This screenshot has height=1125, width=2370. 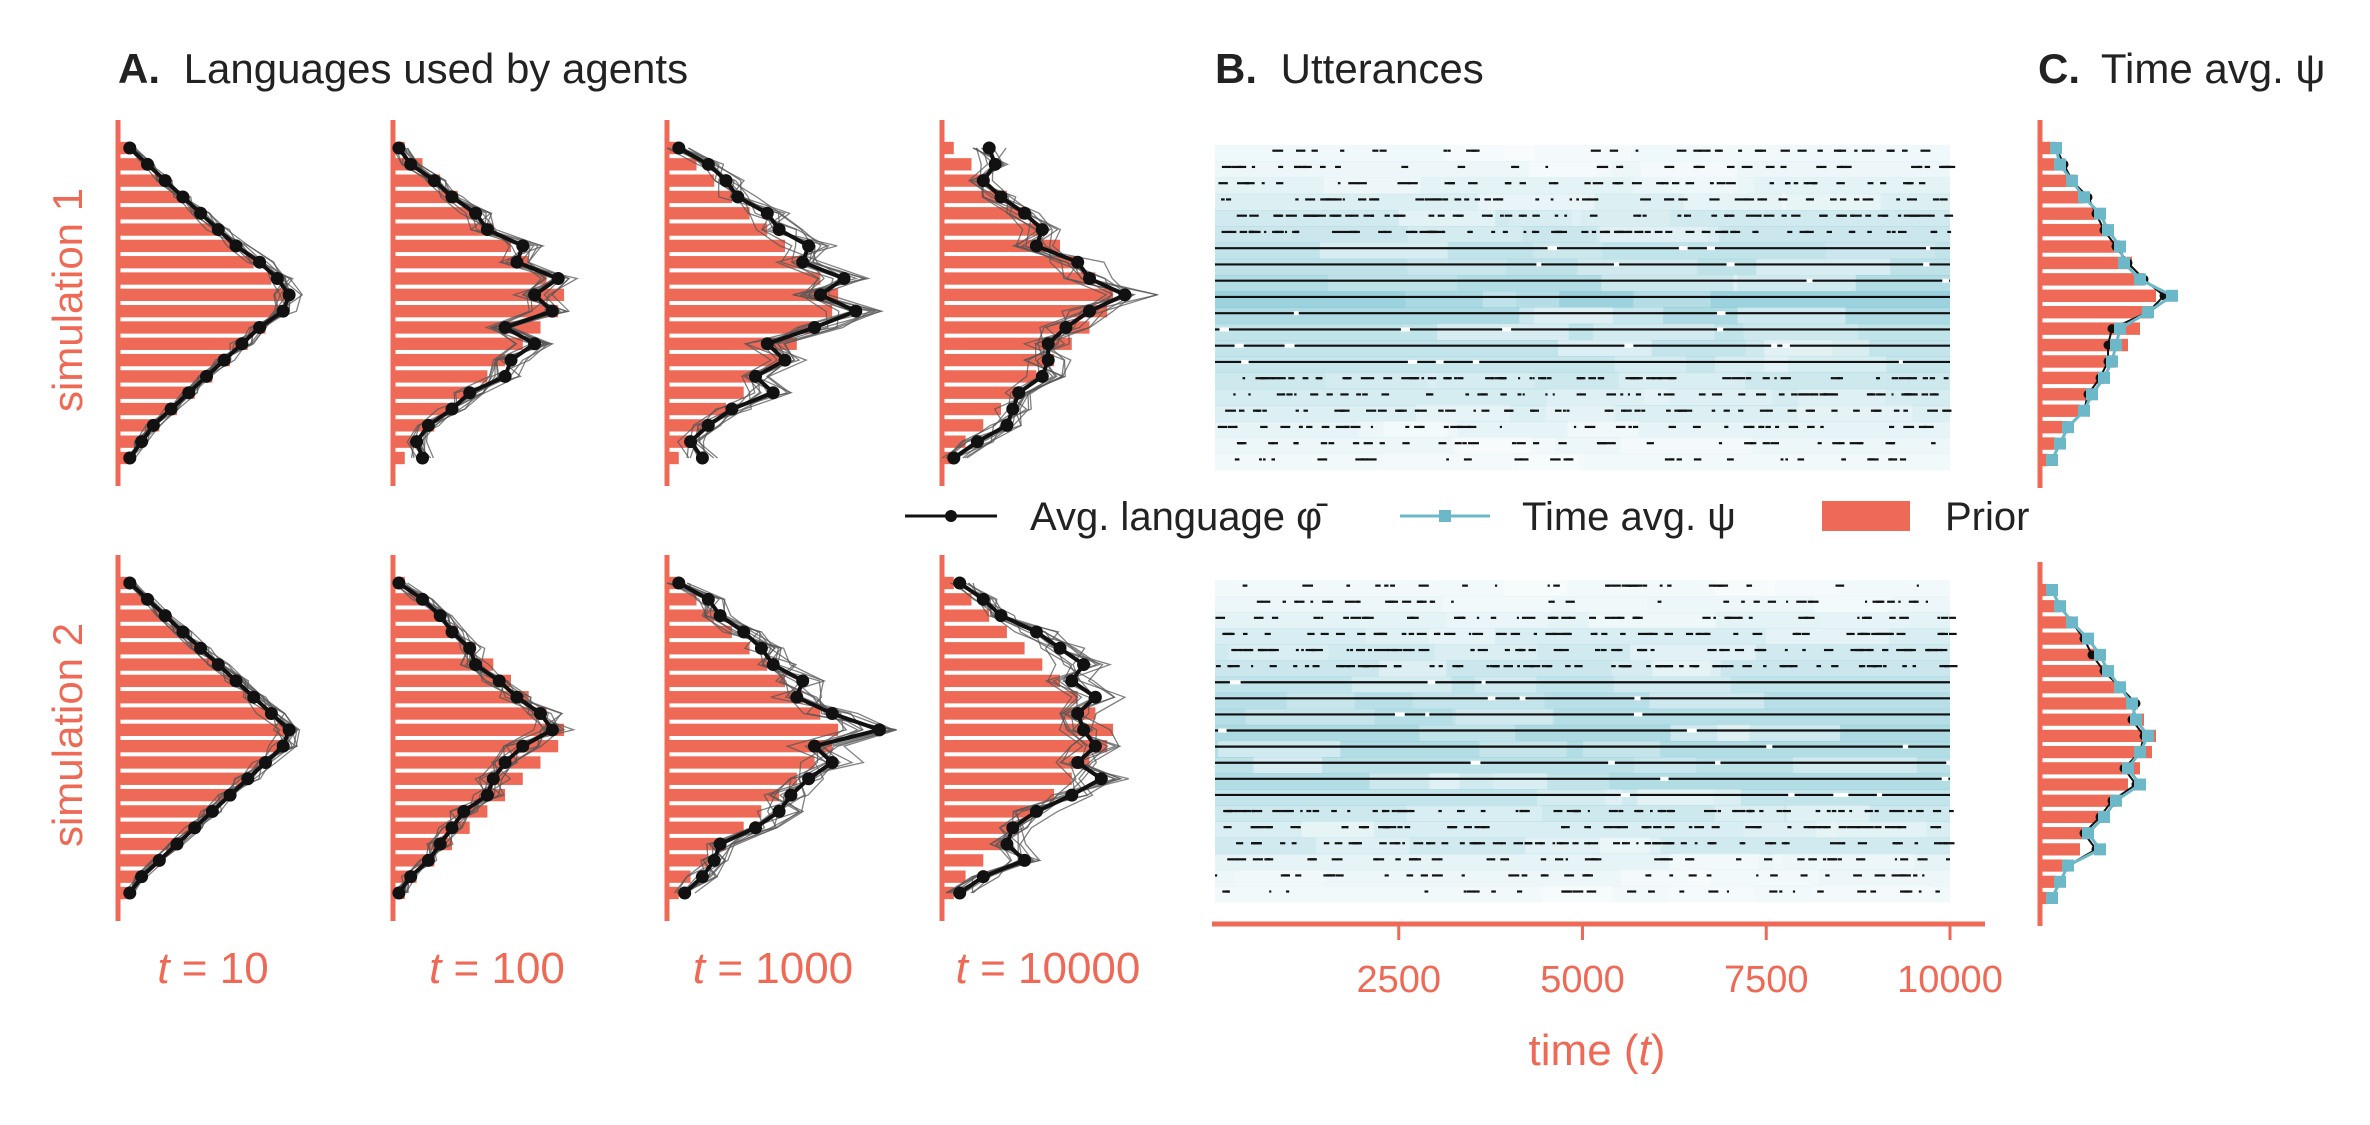 What do you see at coordinates (762, 738) in the screenshot?
I see `agent-language-line` at bounding box center [762, 738].